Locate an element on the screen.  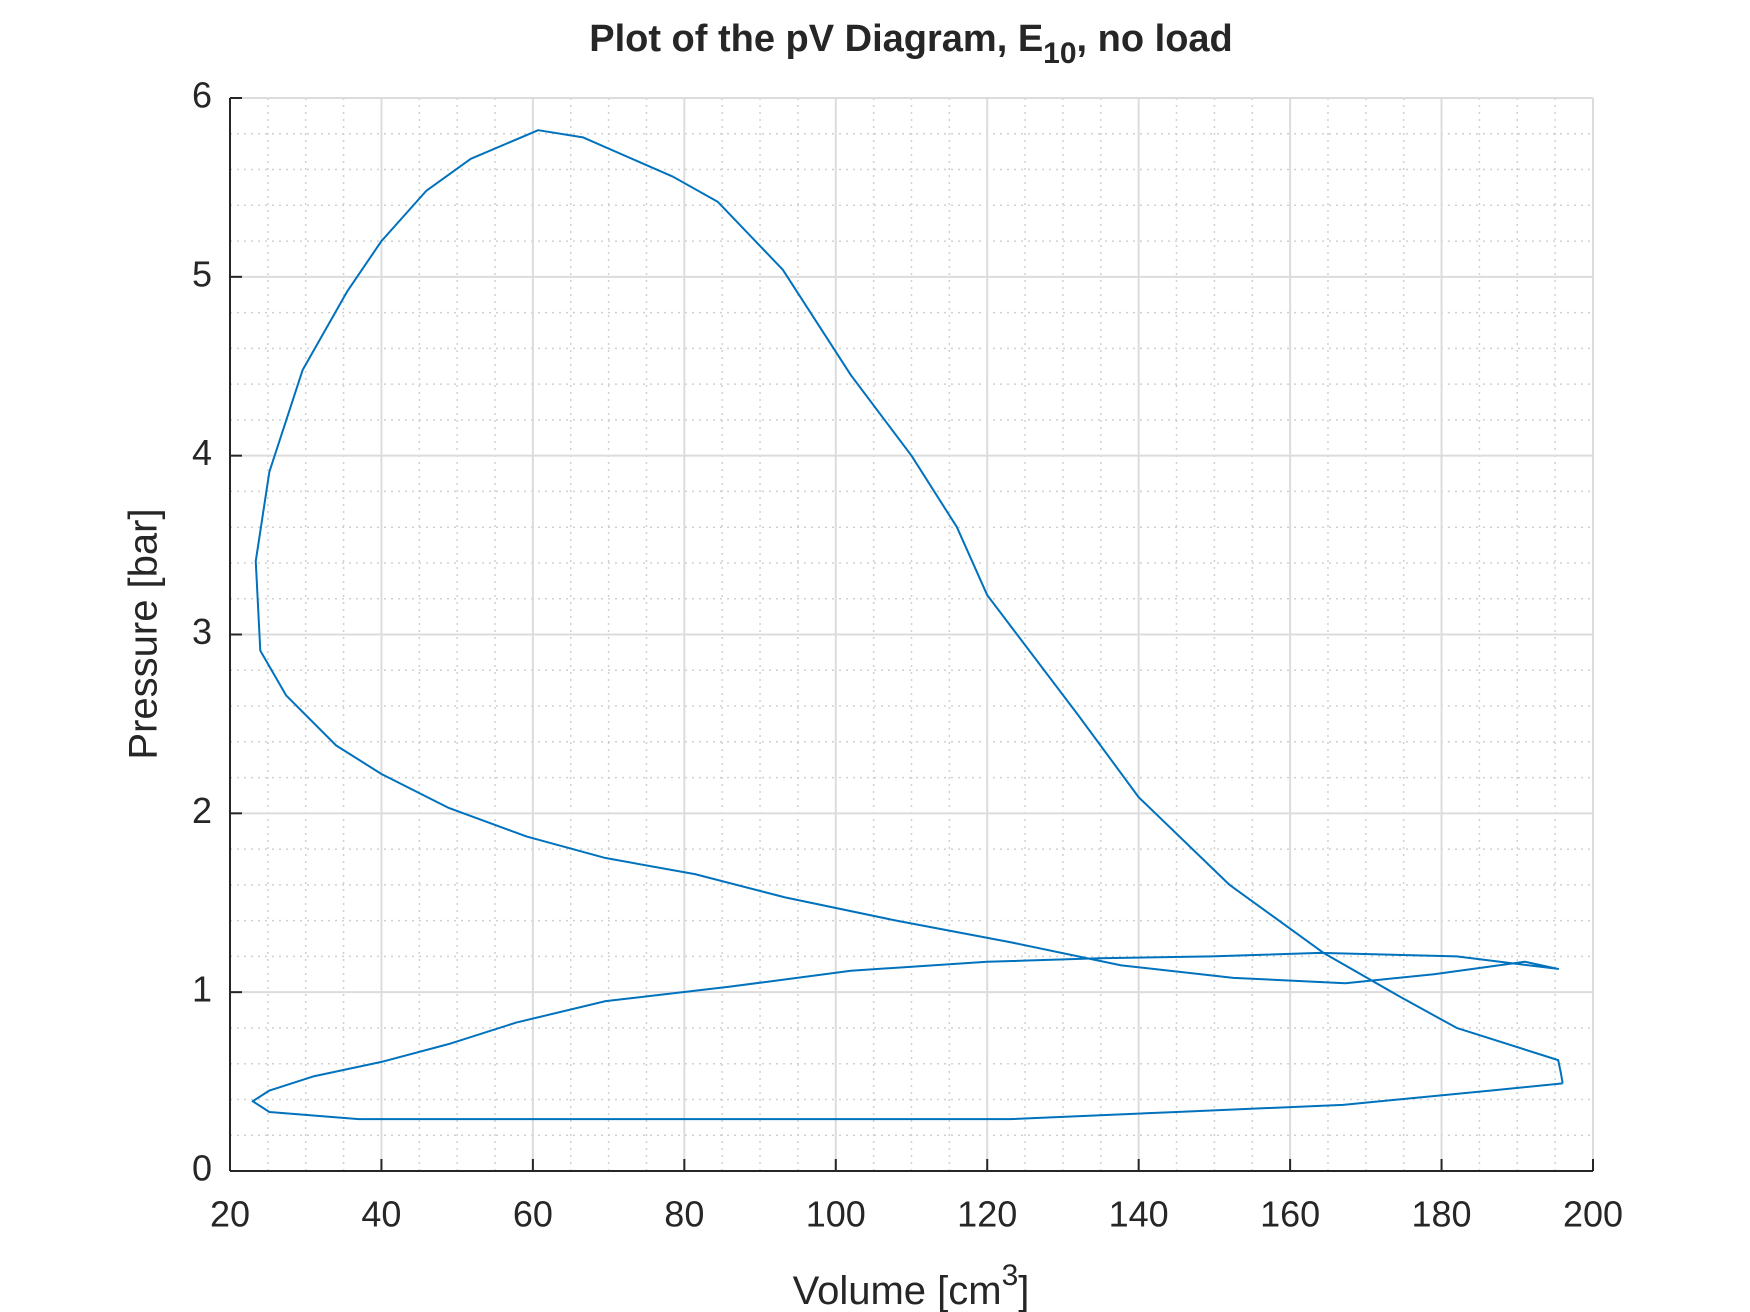
y-tick-label: 5 is located at coordinates (202, 273).